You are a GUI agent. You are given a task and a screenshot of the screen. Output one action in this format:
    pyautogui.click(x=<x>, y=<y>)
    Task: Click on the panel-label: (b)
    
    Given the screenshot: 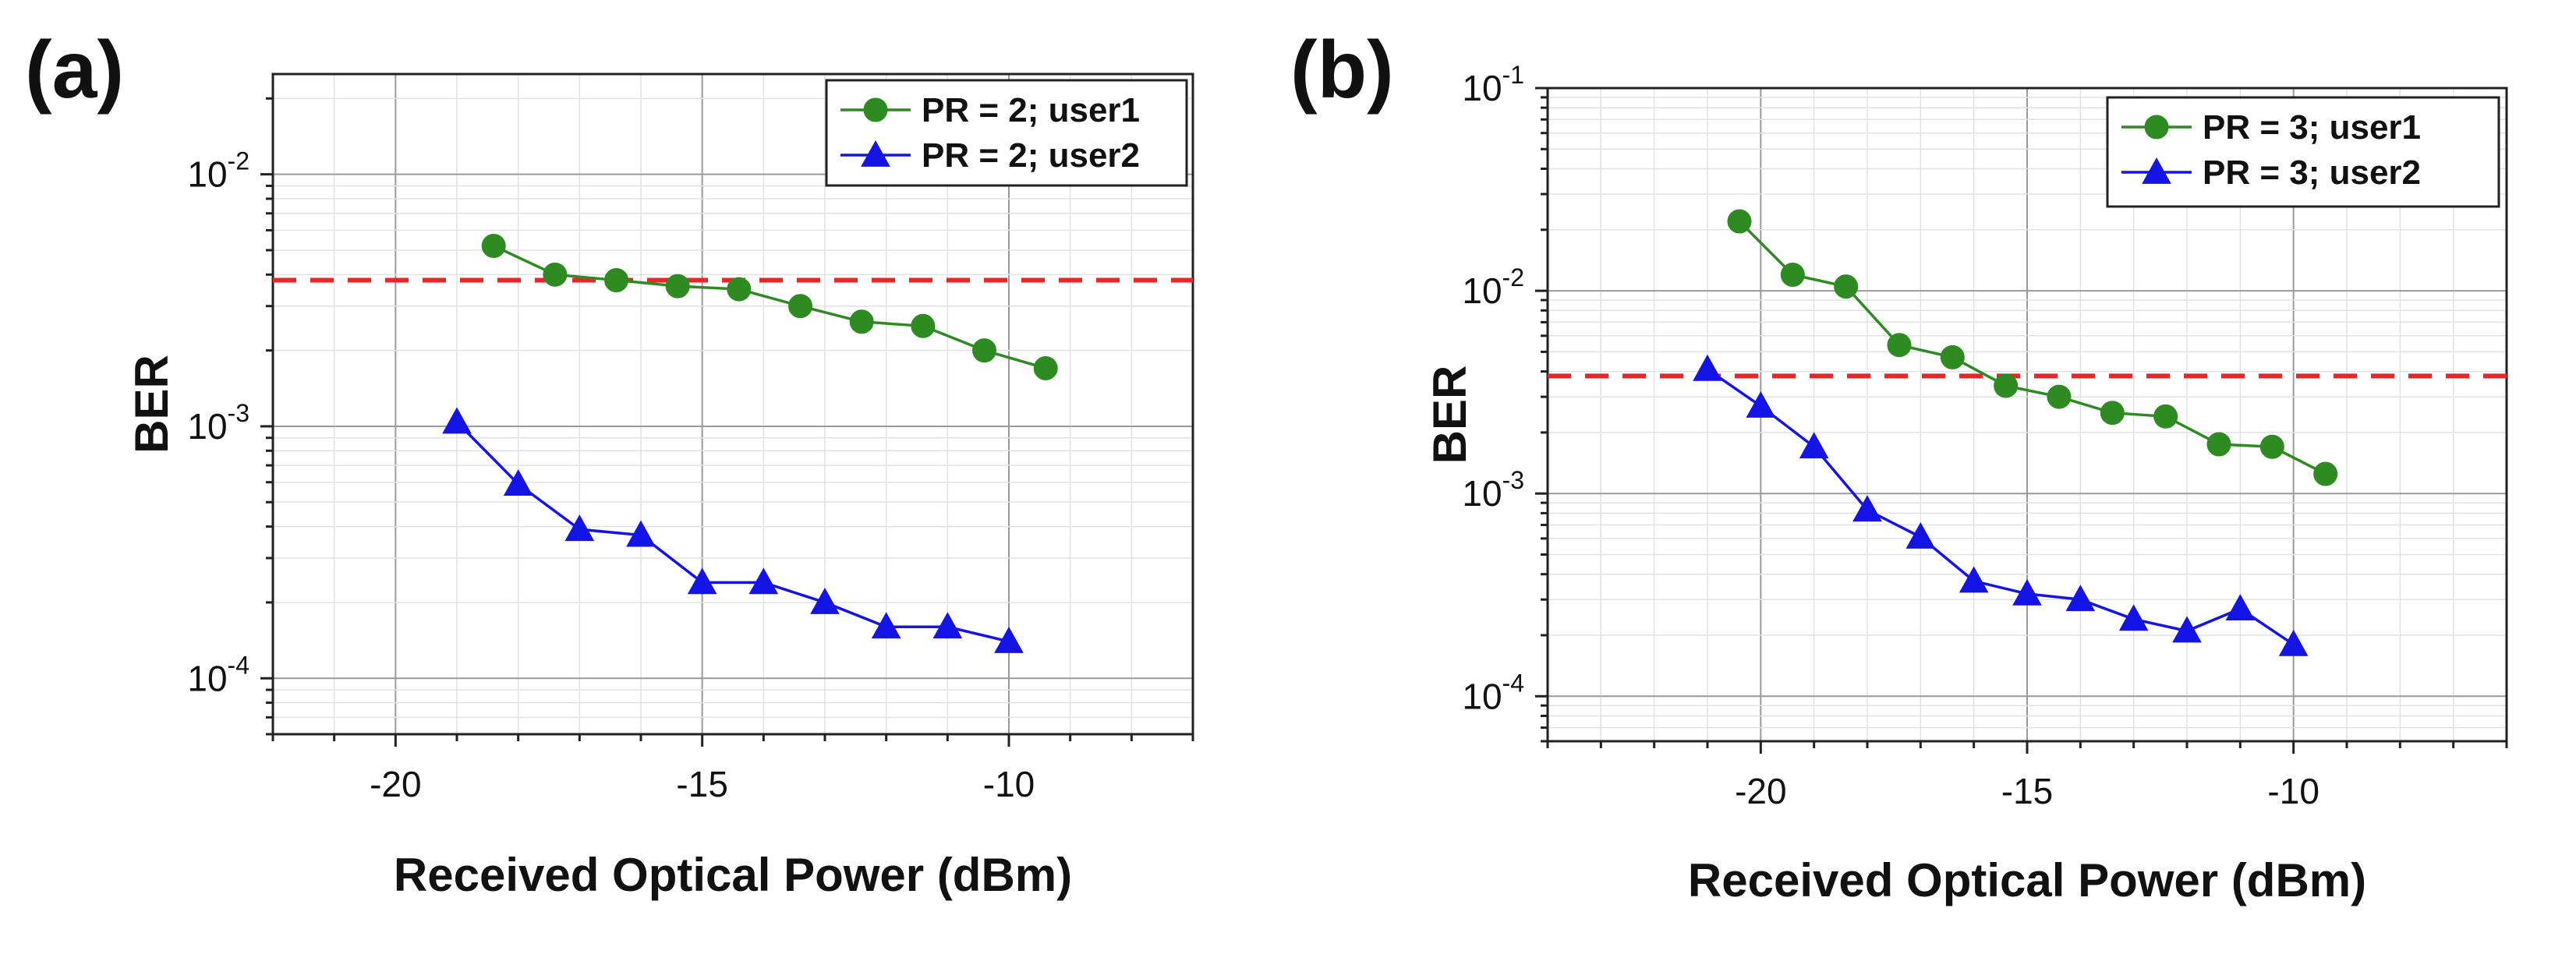 What is the action you would take?
    pyautogui.click(x=1342, y=70)
    